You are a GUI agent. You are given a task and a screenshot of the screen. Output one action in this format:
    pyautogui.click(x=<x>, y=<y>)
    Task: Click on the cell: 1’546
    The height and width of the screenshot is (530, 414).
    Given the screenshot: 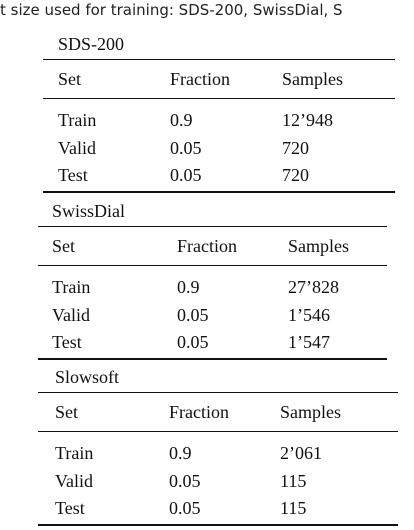 What is the action you would take?
    pyautogui.click(x=309, y=314)
    